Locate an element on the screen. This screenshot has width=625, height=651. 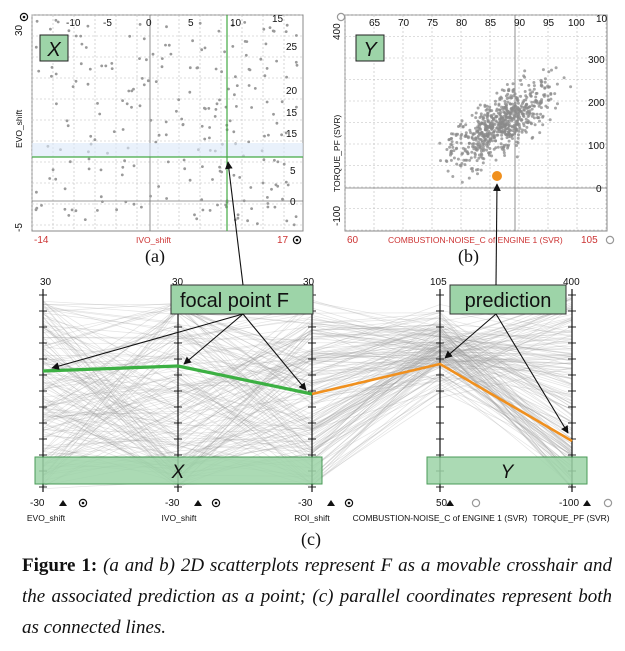
axis-option-icons is located at coordinates (345, 503).